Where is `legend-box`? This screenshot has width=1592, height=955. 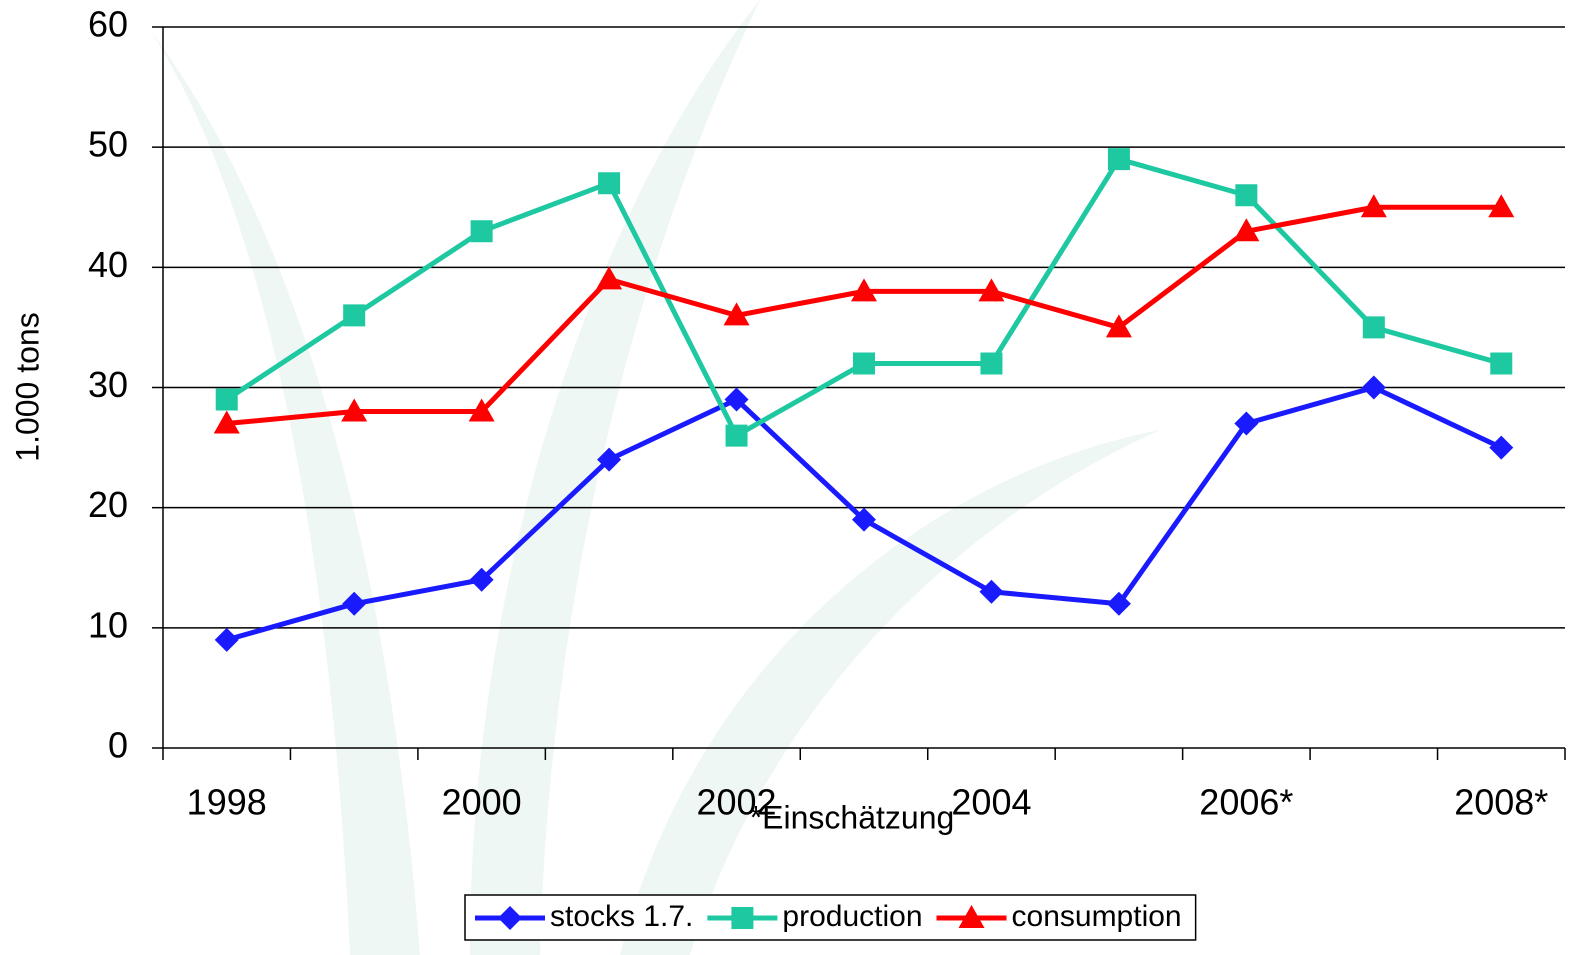 legend-box is located at coordinates (830, 917).